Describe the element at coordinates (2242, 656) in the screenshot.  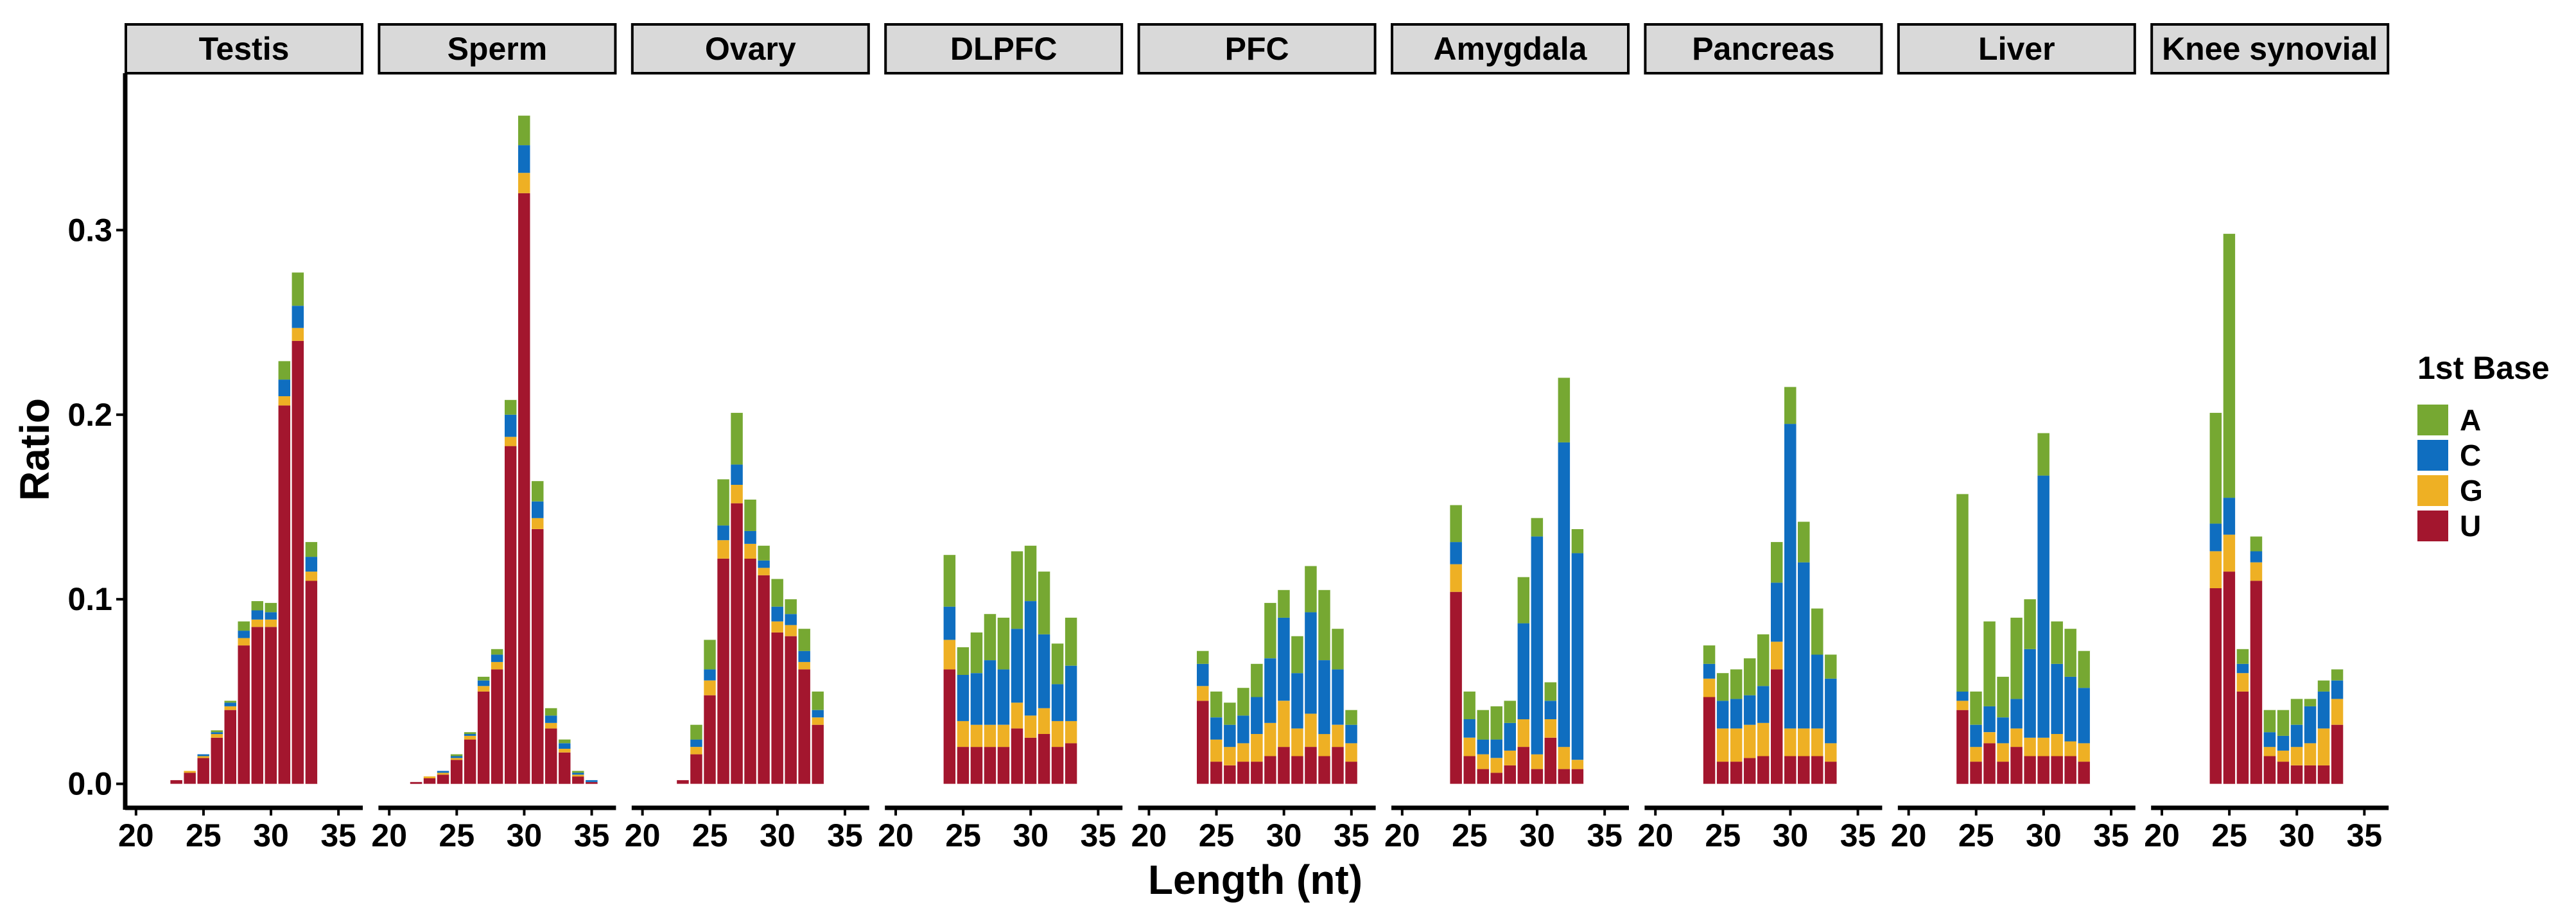
I see `bar-knee-synovial-26-A` at that location.